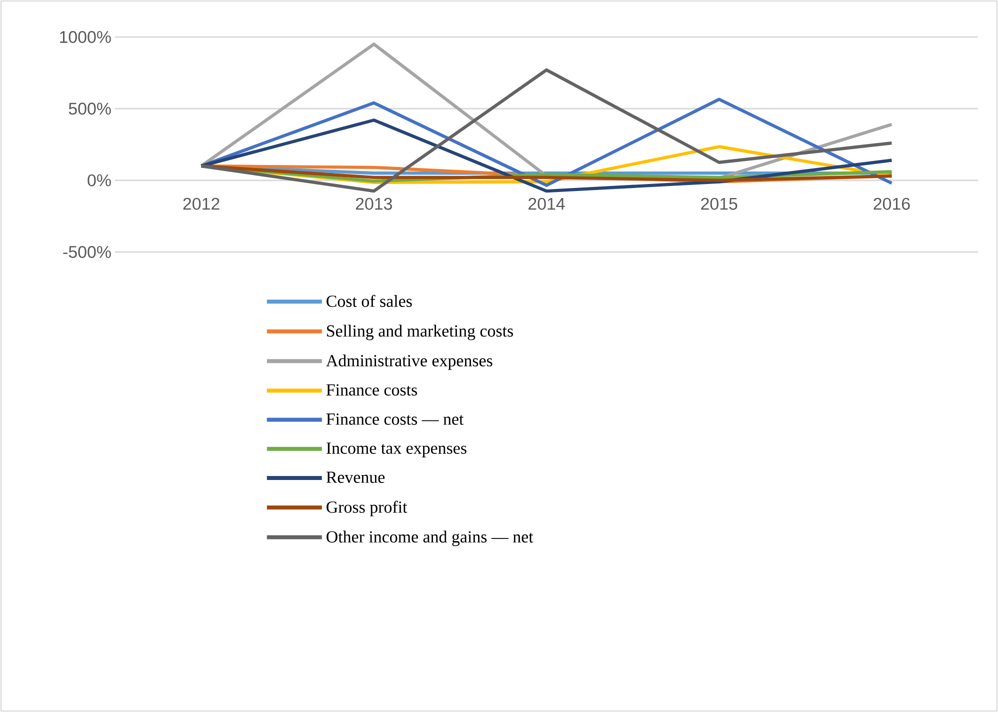 This screenshot has height=712, width=998. Describe the element at coordinates (355, 477) in the screenshot. I see `legend-label: Revenue` at that location.